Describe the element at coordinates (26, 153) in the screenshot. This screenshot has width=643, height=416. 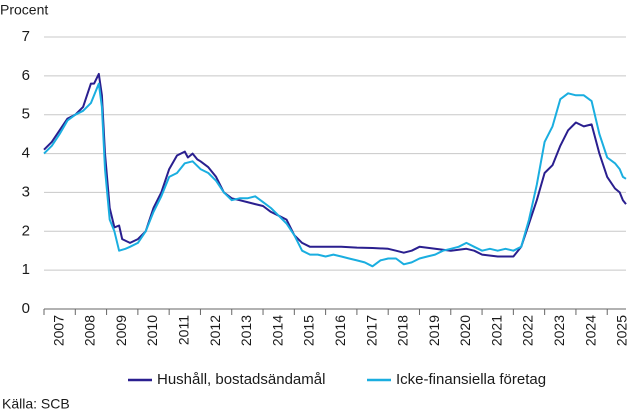
I see `y-tick-label: 4` at that location.